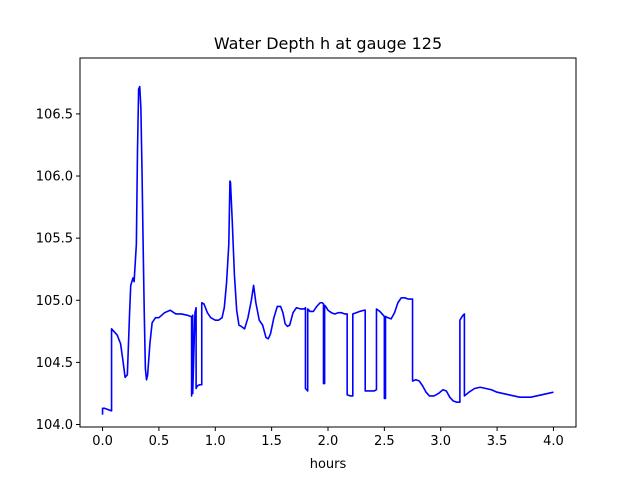 The width and height of the screenshot is (640, 480). What do you see at coordinates (328, 464) in the screenshot?
I see `x-axis-label: hours` at bounding box center [328, 464].